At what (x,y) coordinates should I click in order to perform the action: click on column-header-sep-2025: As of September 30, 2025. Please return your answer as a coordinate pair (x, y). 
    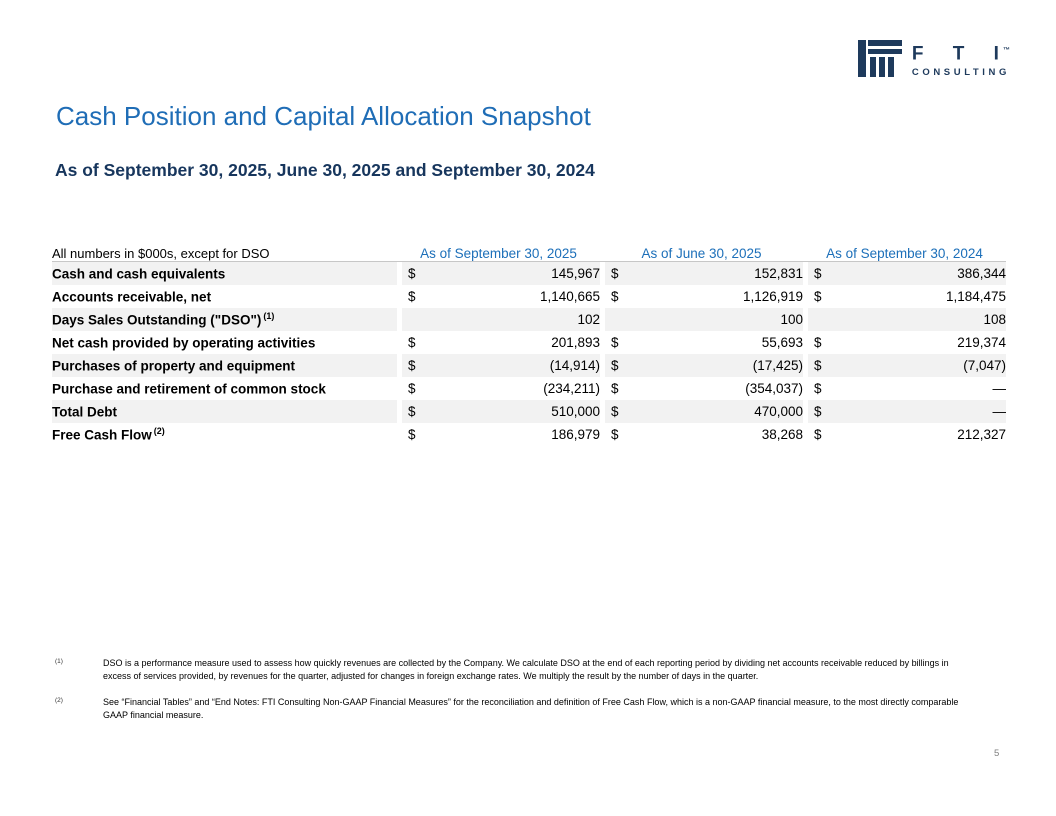
    Looking at the image, I should click on (498, 251).